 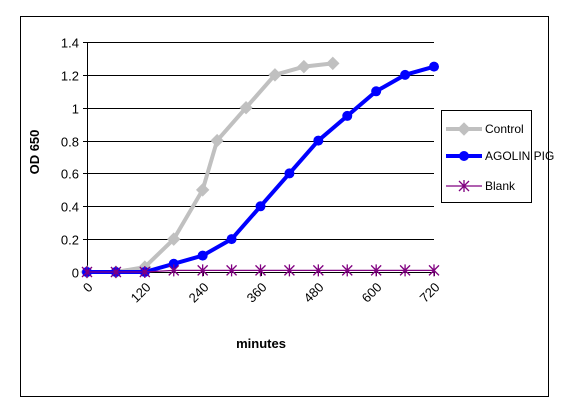 What do you see at coordinates (500, 186) in the screenshot?
I see `legend-label: Blank` at bounding box center [500, 186].